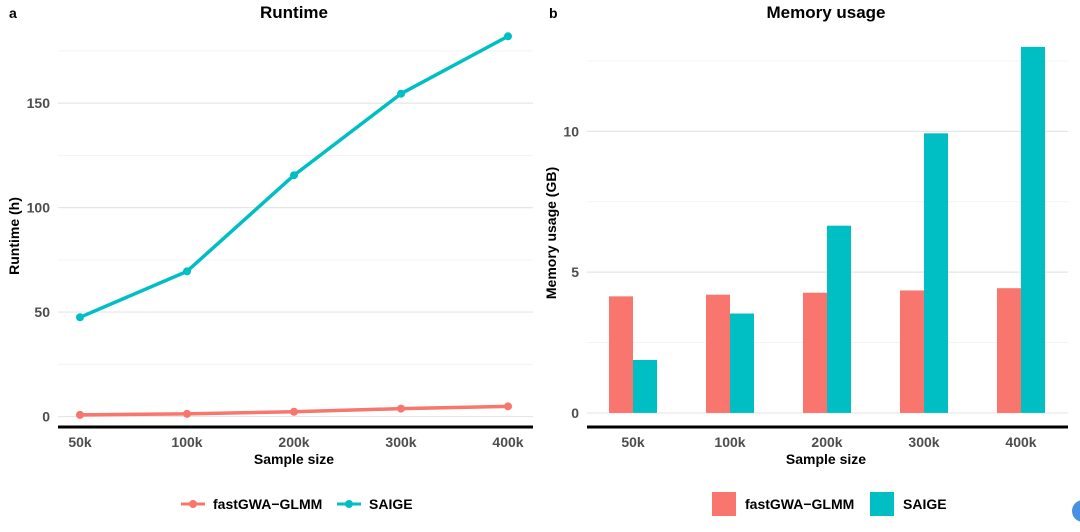 This screenshot has width=1080, height=532. What do you see at coordinates (1009, 350) in the screenshot?
I see `memory-bar-fastgwa-glmm-400k` at bounding box center [1009, 350].